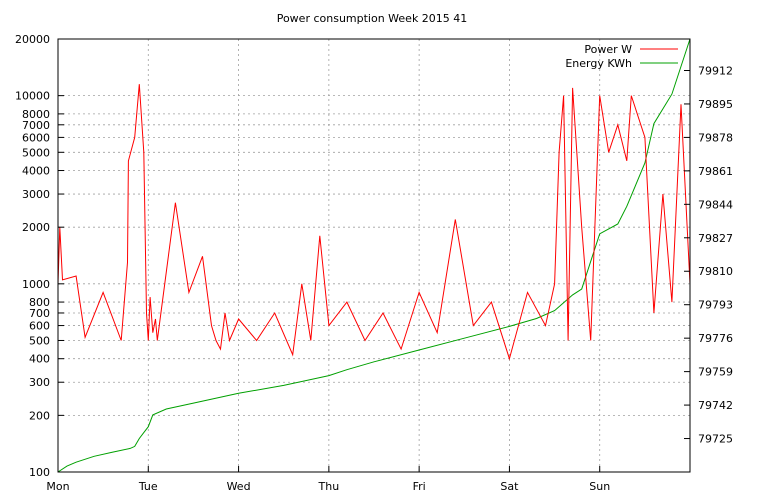 The height and width of the screenshot is (500, 768). I want to click on y-tick-label: 200, so click(39, 415).